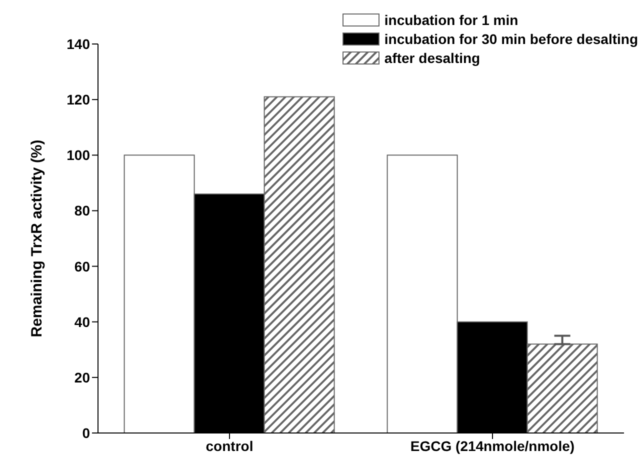 Image resolution: width=644 pixels, height=470 pixels. What do you see at coordinates (82, 210) in the screenshot?
I see `y-tick-label: 80` at bounding box center [82, 210].